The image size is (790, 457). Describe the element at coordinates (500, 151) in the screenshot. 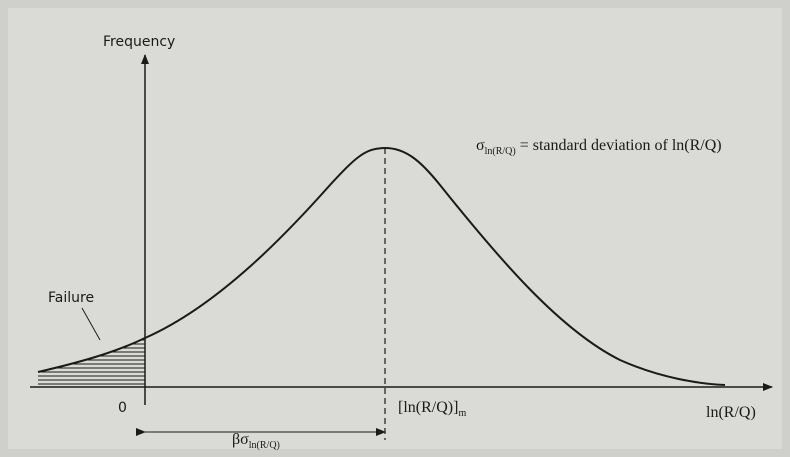

I see `sigma-subscript: ln(R/Q)` at that location.